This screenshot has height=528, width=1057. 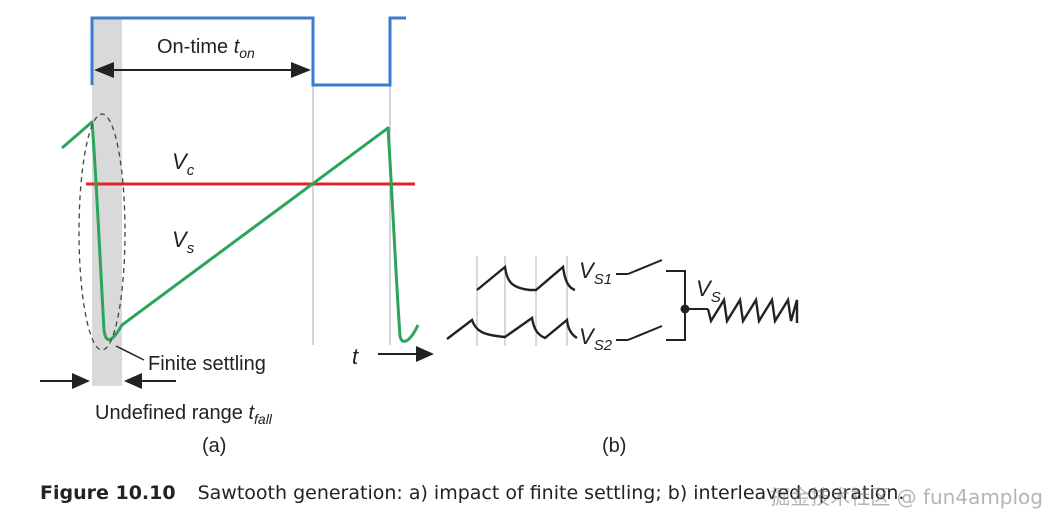 What do you see at coordinates (130, 353) in the screenshot?
I see `finite-settling-pointer` at bounding box center [130, 353].